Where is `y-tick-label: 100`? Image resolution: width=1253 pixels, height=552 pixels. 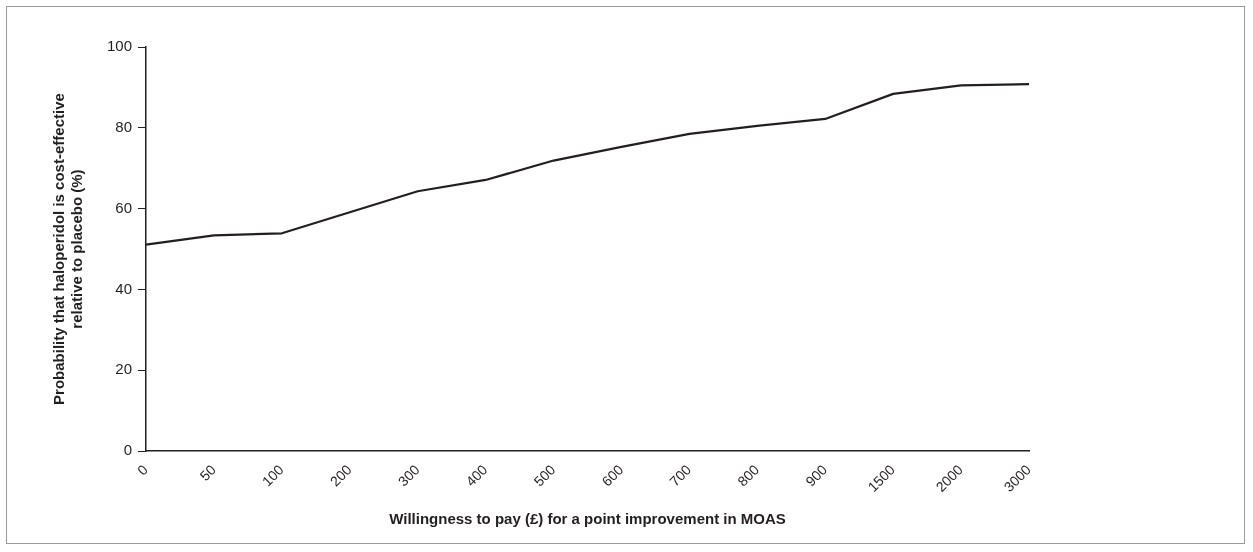
y-tick-label: 100 is located at coordinates (120, 46).